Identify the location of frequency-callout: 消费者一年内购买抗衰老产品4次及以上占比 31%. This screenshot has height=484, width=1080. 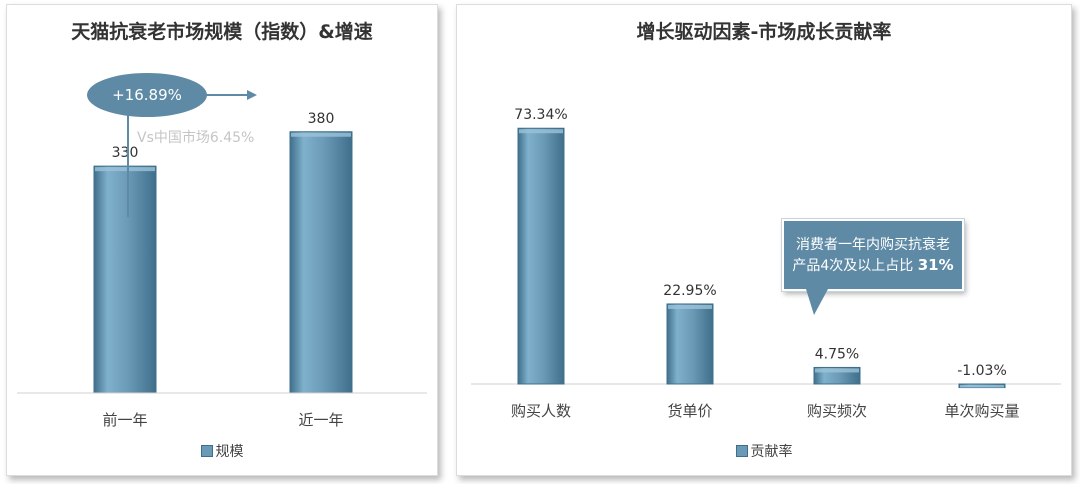
(873, 255).